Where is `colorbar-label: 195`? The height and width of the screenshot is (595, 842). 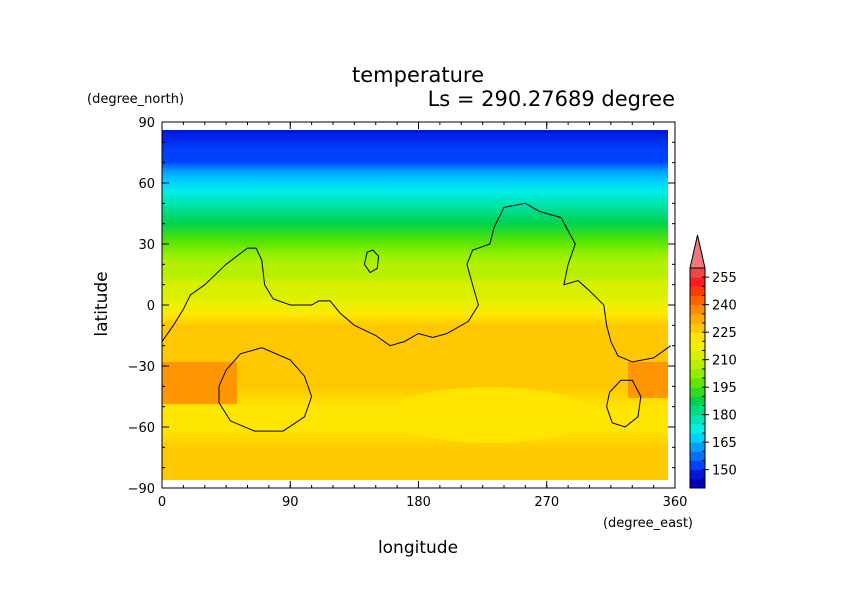 colorbar-label: 195 is located at coordinates (724, 388).